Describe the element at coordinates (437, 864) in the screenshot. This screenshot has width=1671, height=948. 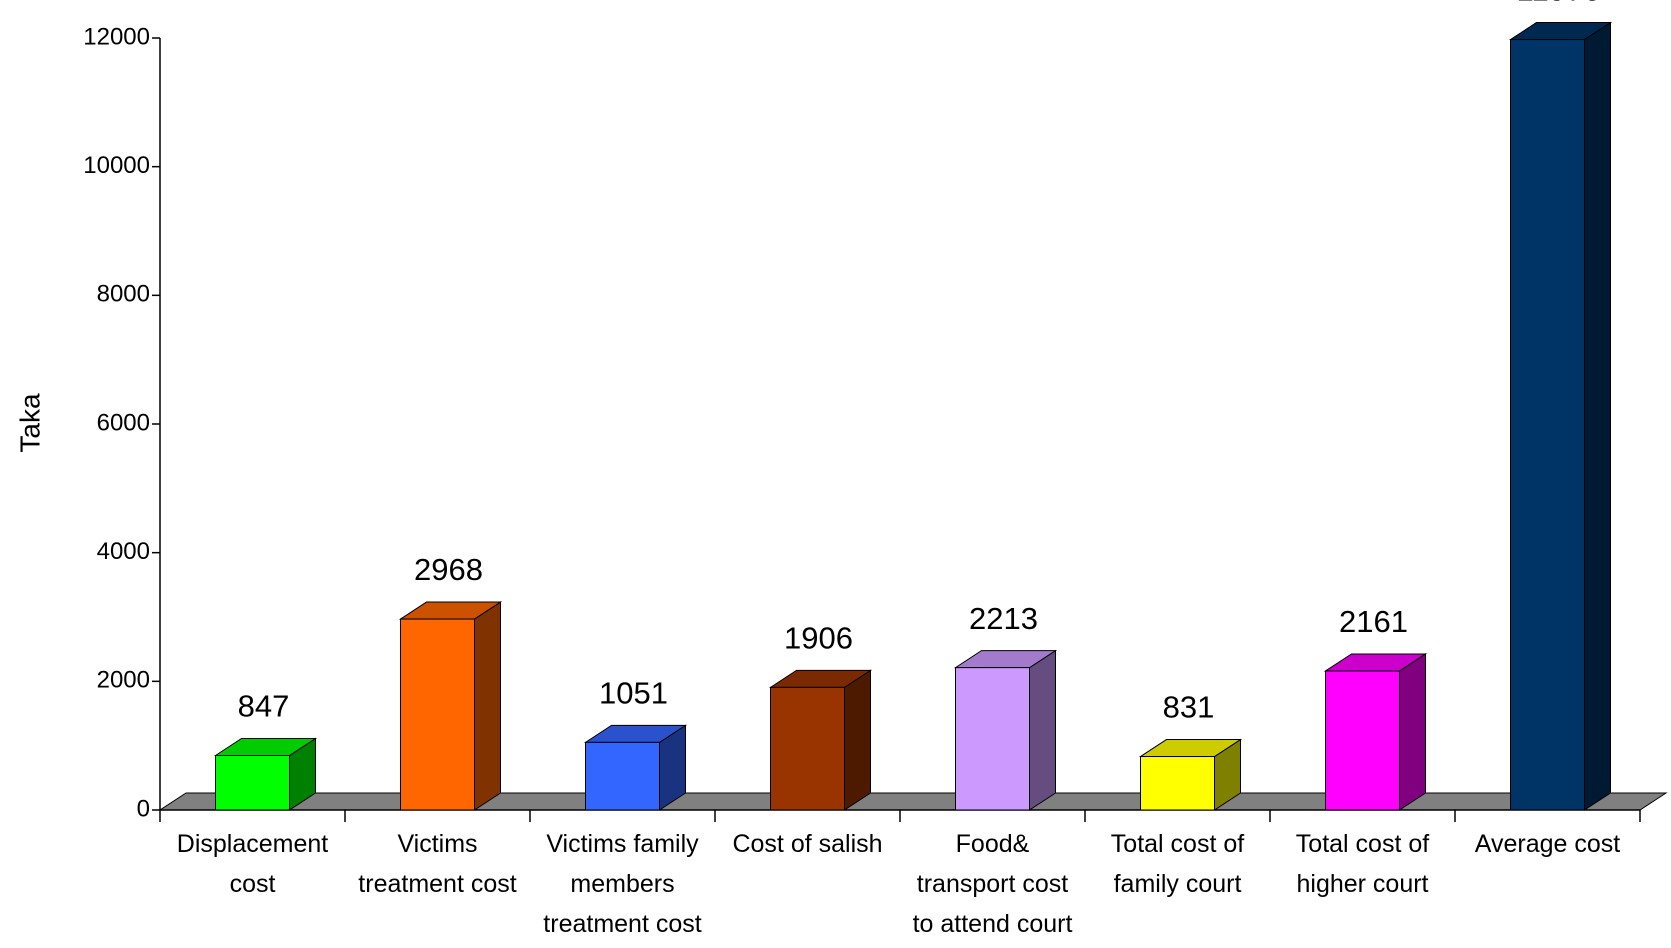
I see `x-tick-label: Victims treatment cost` at that location.